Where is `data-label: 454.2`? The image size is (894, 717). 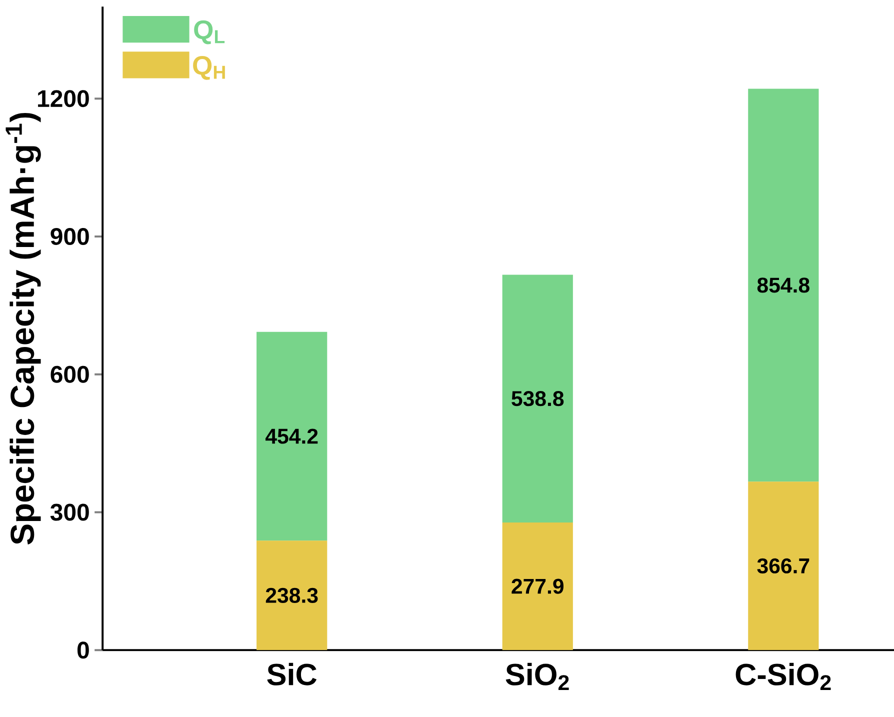 data-label: 454.2 is located at coordinates (291, 436).